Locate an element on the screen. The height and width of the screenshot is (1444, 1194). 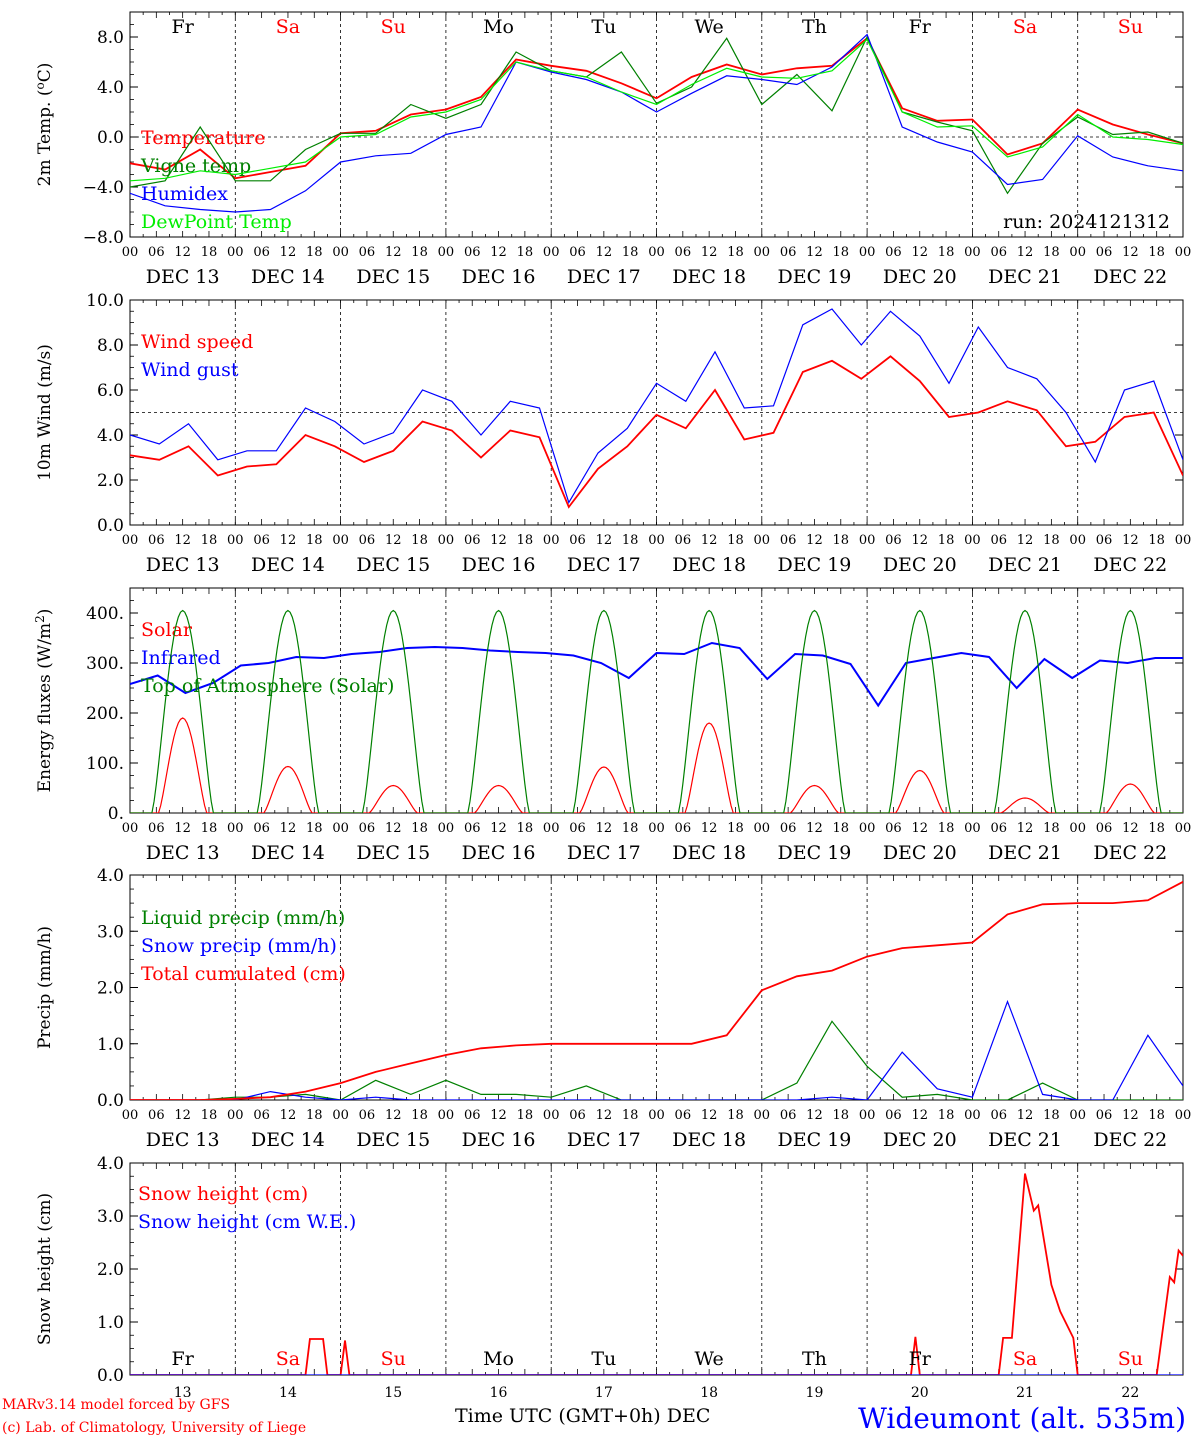
day-number-label: 14 is located at coordinates (288, 1393).